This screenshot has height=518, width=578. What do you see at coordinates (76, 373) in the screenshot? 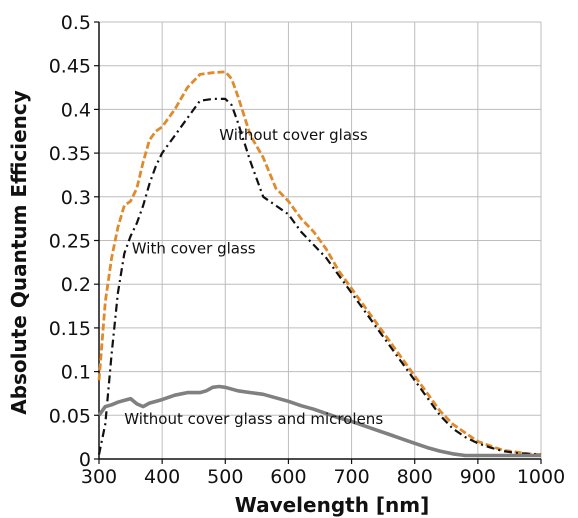
I see `y-tick-label: 0.1` at bounding box center [76, 373].